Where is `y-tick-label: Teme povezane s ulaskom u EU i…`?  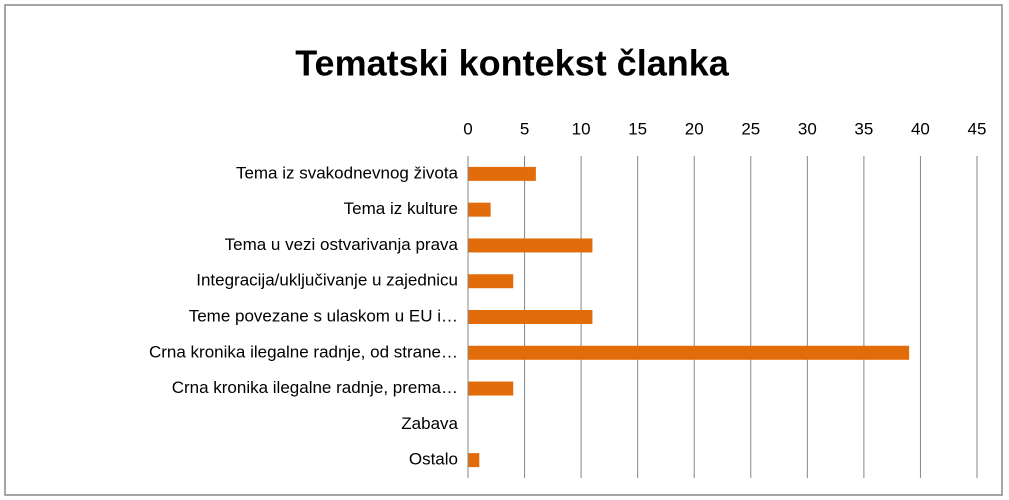 y-tick-label: Teme povezane s ulaskom u EU i… is located at coordinates (323, 315).